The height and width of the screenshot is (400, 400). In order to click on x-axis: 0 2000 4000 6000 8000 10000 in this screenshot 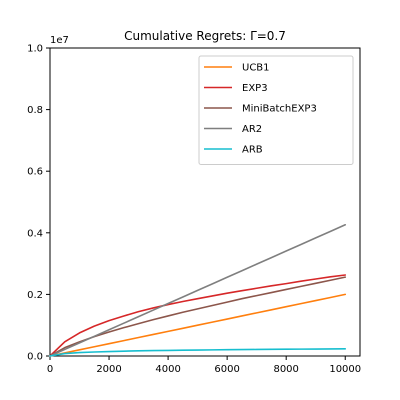, I will do `click(204, 365)`.